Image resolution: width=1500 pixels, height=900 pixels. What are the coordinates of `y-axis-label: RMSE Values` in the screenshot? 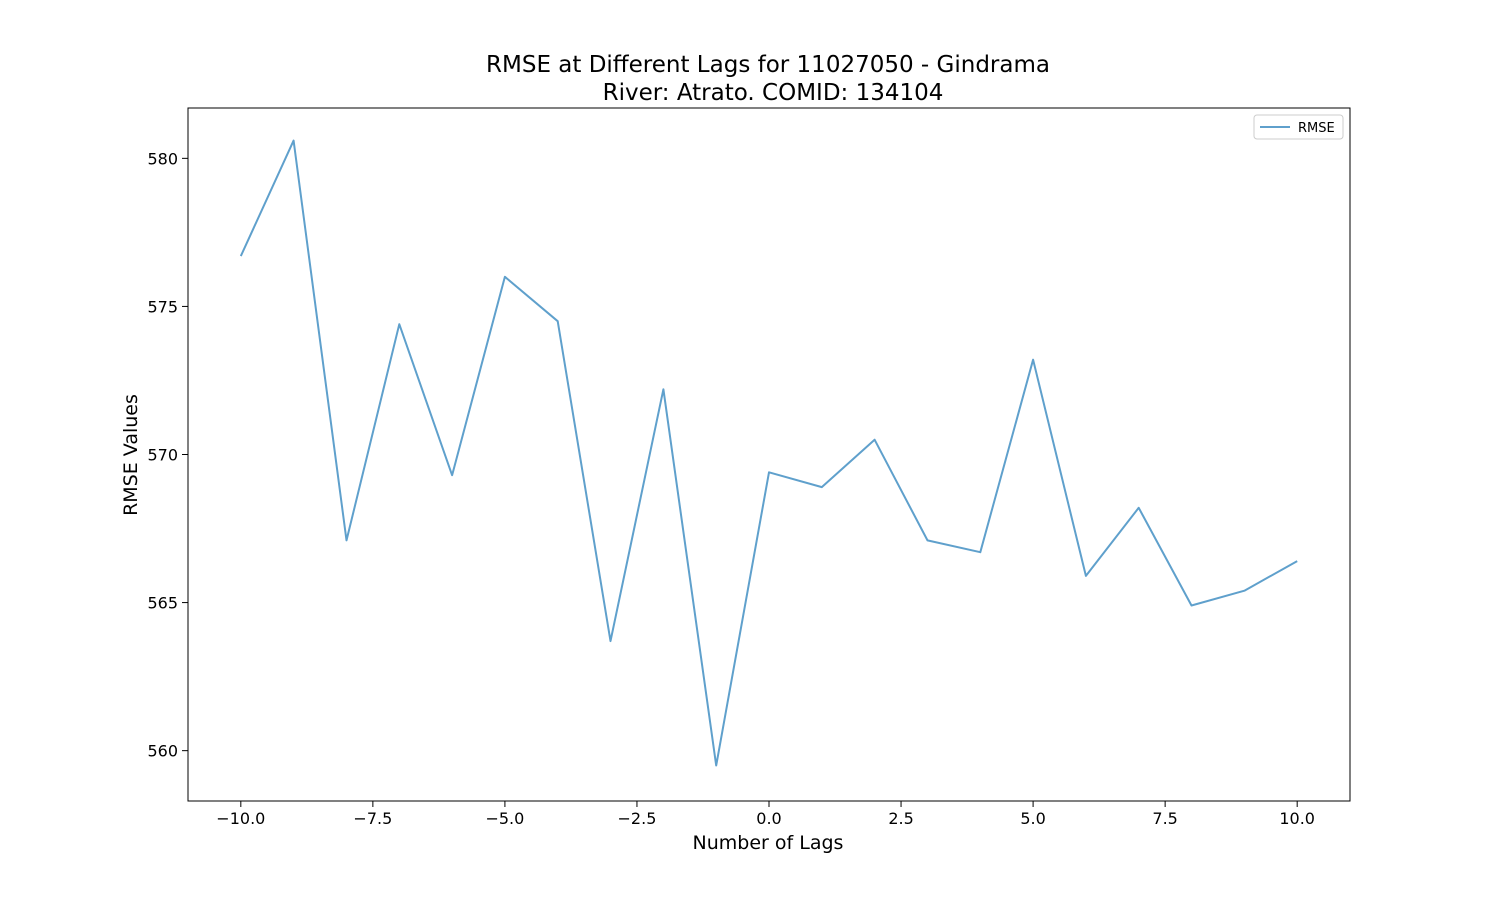 It's located at (131, 455).